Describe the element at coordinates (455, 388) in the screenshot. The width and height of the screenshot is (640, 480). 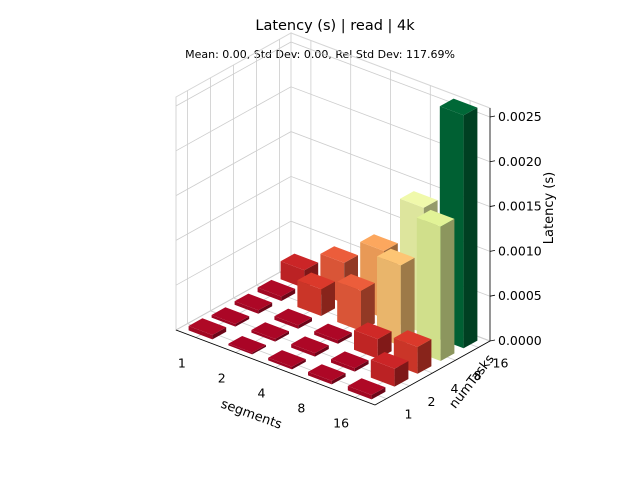
I see `y-tick-label: 4` at that location.